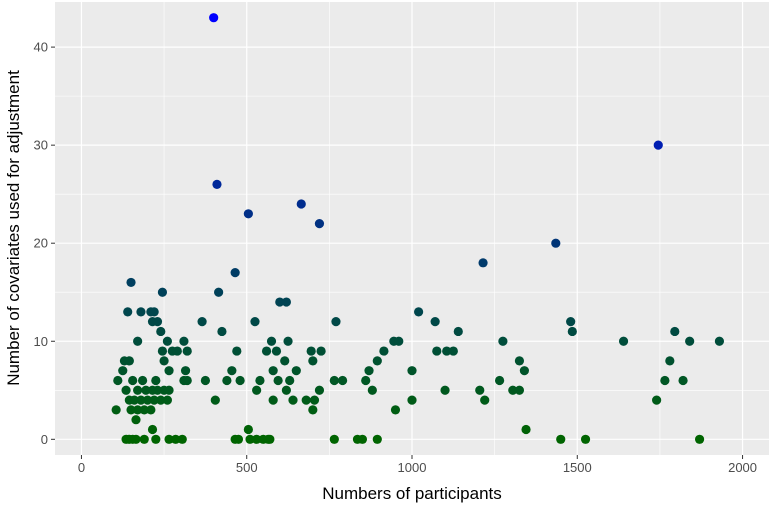 The height and width of the screenshot is (506, 771). Describe the element at coordinates (13, 228) in the screenshot. I see `y-axis-title: Number of covariates used for adjustment` at that location.